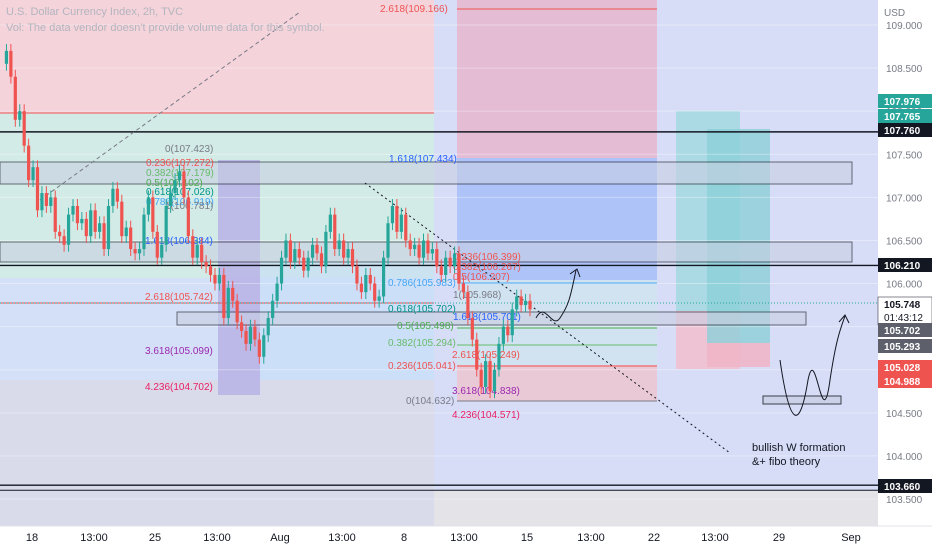  I want to click on fib-label-15: 0.5(106.207), so click(481, 277).